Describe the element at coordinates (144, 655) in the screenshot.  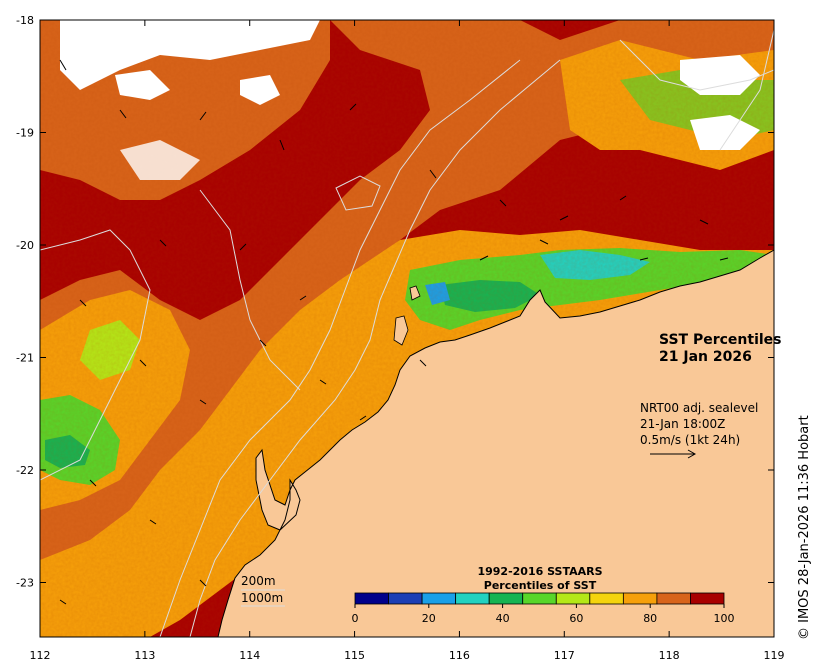
I see `x-tick-label: 113` at that location.